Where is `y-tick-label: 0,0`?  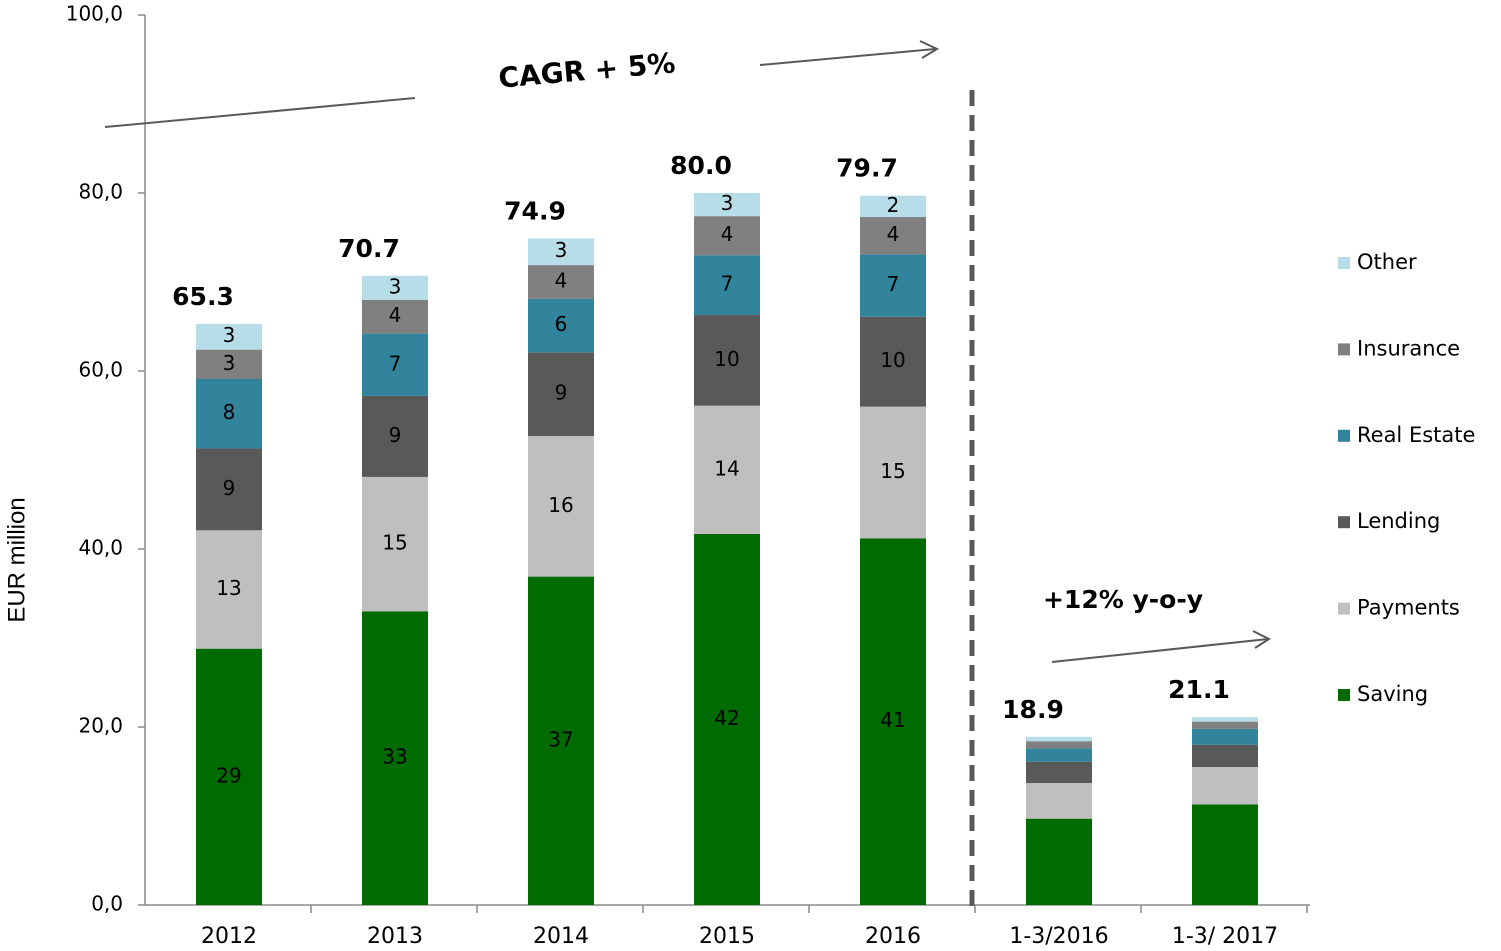
y-tick-label: 0,0 is located at coordinates (107, 904).